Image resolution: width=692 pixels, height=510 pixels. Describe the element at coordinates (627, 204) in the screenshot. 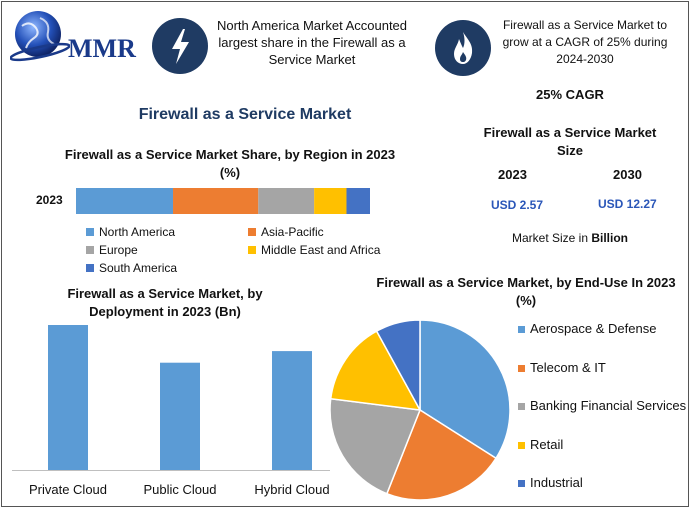

I see `value-2030: USD 12.27` at that location.